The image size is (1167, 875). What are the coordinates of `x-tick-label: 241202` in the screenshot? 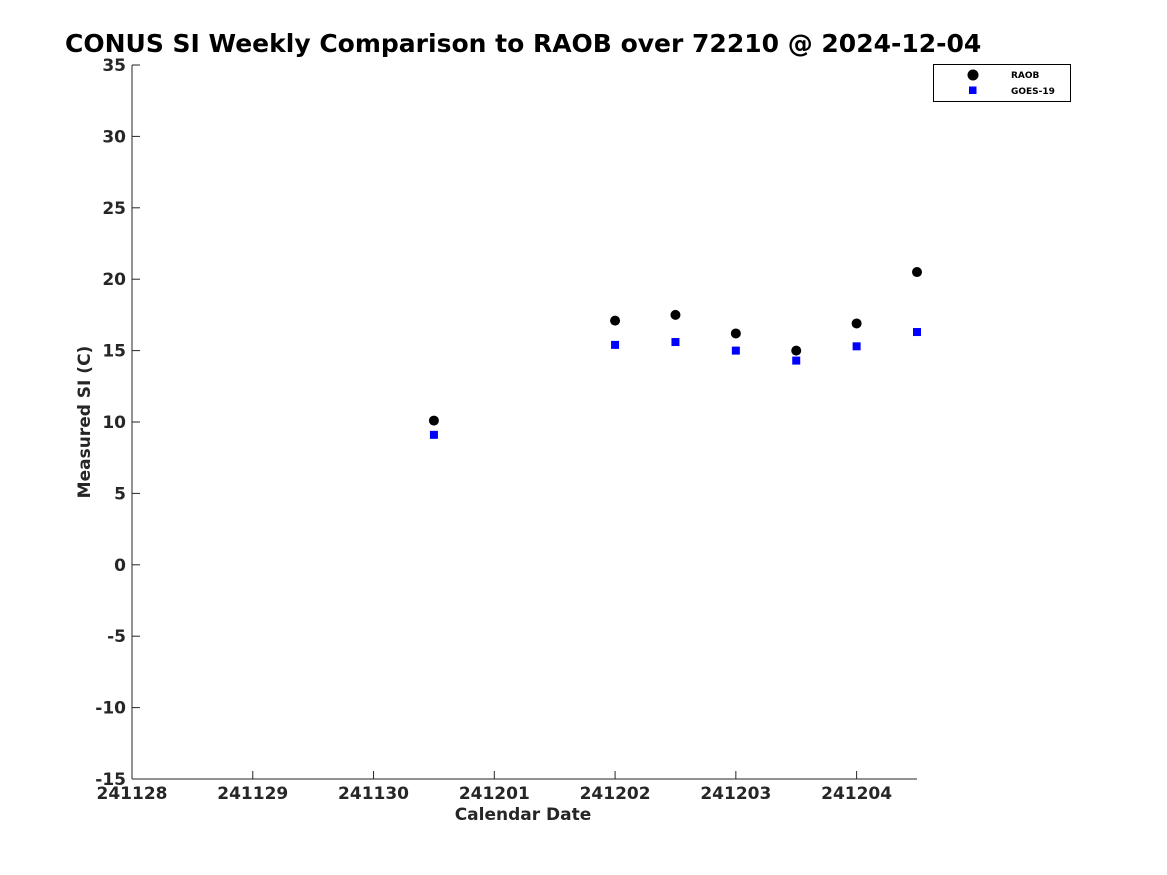 It's located at (615, 794).